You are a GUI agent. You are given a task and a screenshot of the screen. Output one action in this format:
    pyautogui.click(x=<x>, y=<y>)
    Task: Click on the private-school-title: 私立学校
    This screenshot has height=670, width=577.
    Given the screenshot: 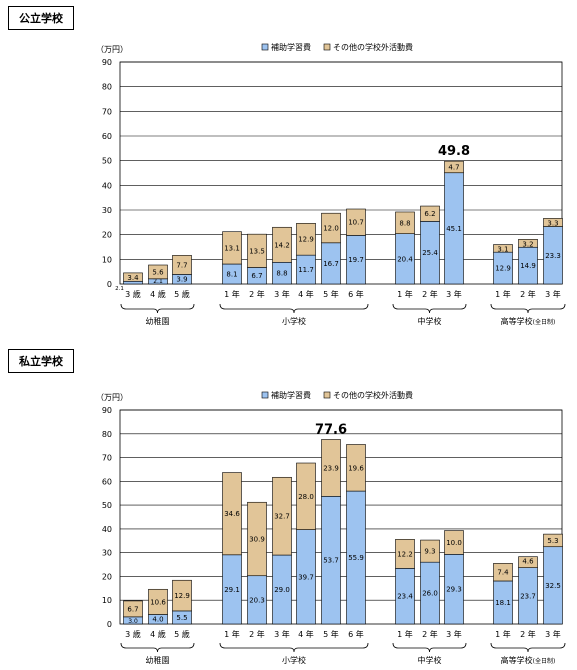 What is the action you would take?
    pyautogui.click(x=41, y=361)
    